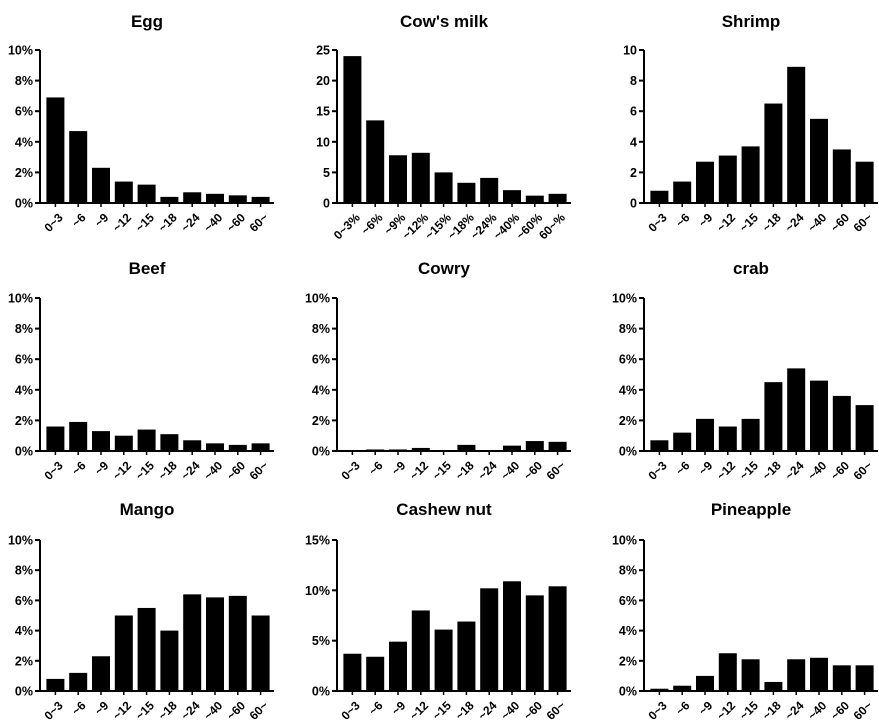 This screenshot has height=726, width=879. What do you see at coordinates (633, 112) in the screenshot?
I see `y-tick-label: 6` at bounding box center [633, 112].